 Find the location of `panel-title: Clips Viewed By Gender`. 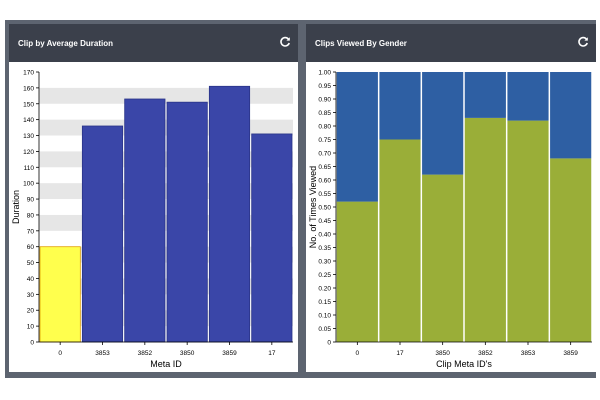

panel-title: Clips Viewed By Gender is located at coordinates (361, 43).